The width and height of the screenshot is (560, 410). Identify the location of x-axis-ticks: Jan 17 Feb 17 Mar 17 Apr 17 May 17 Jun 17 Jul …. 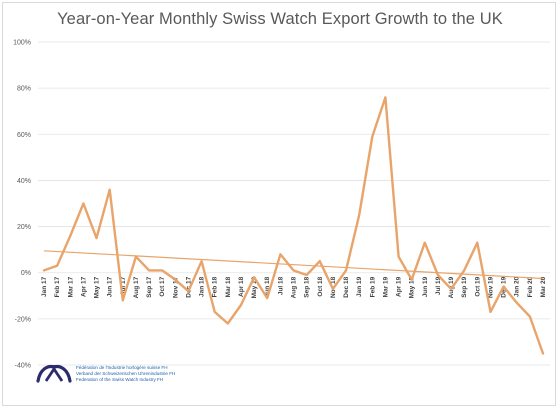
(294, 287).